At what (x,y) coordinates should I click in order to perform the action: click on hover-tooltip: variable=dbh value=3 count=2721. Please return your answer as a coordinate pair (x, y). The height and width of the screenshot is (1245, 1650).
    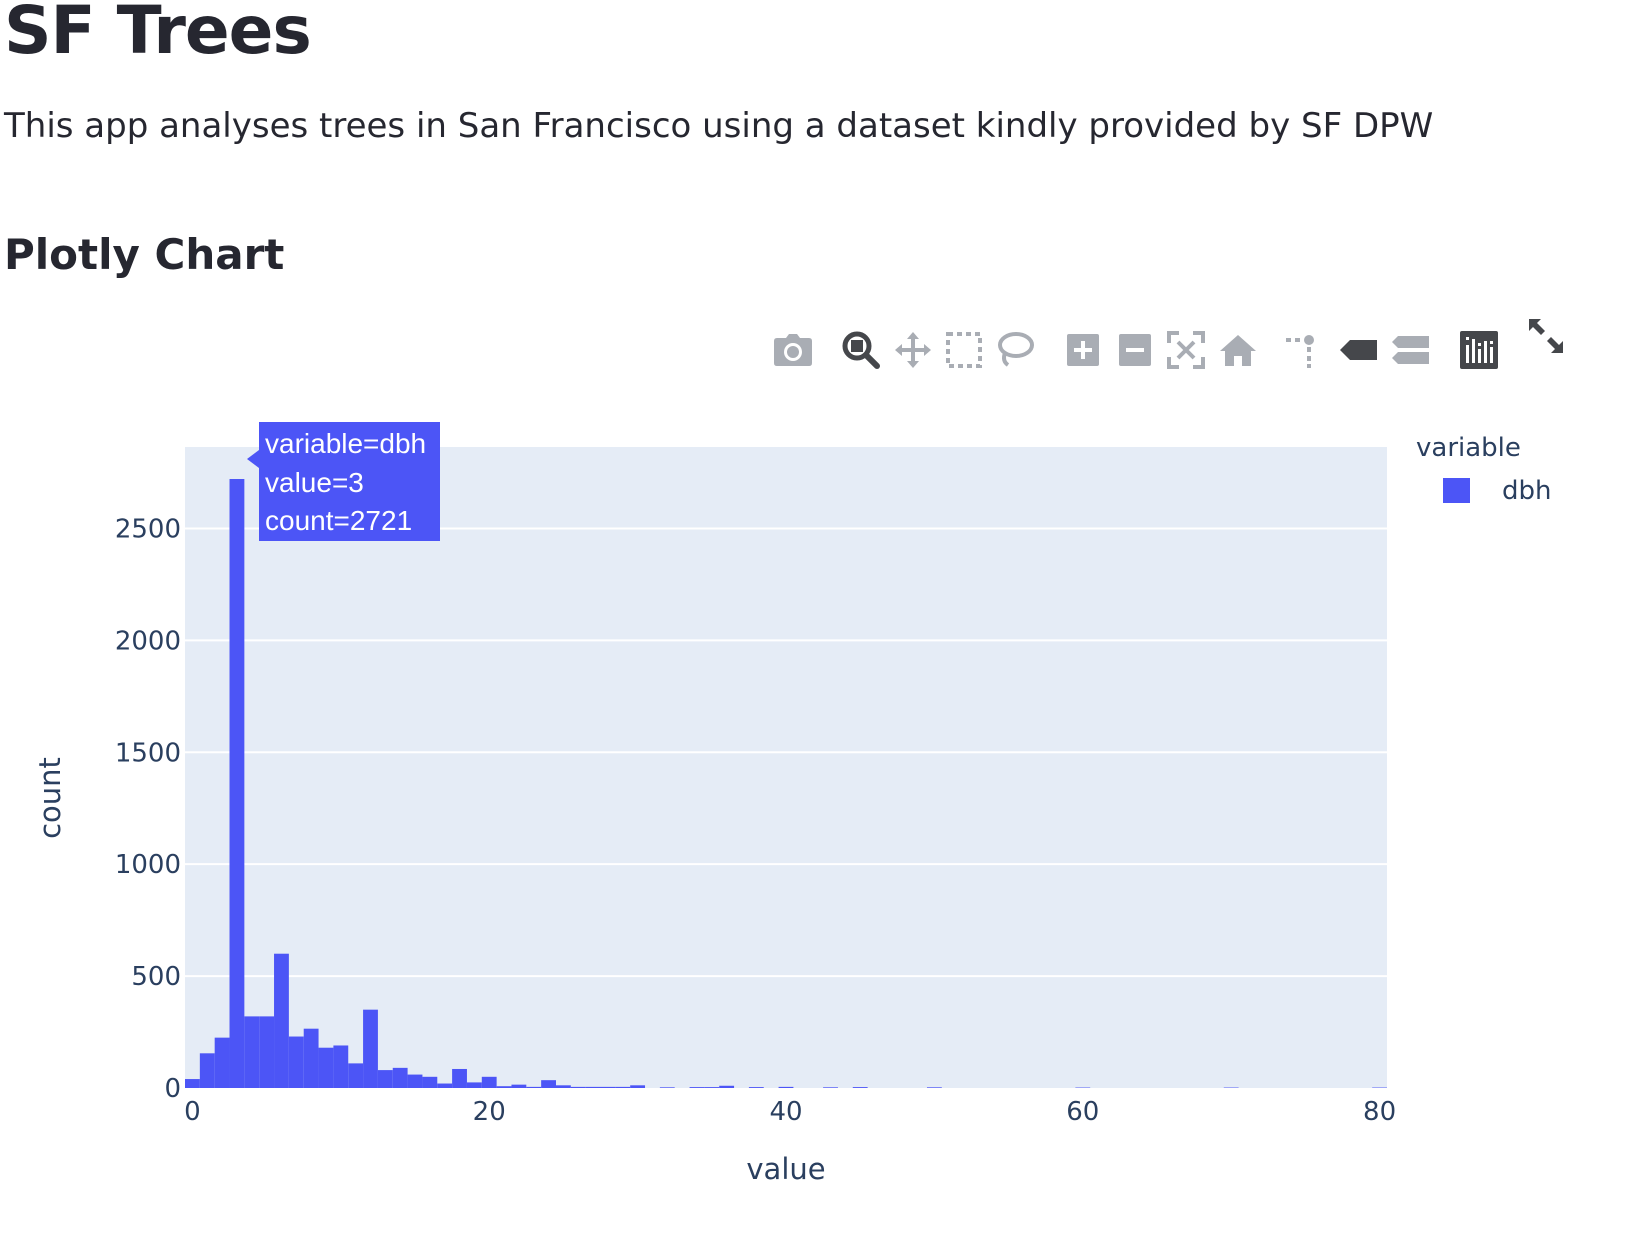
    Looking at the image, I should click on (343, 481).